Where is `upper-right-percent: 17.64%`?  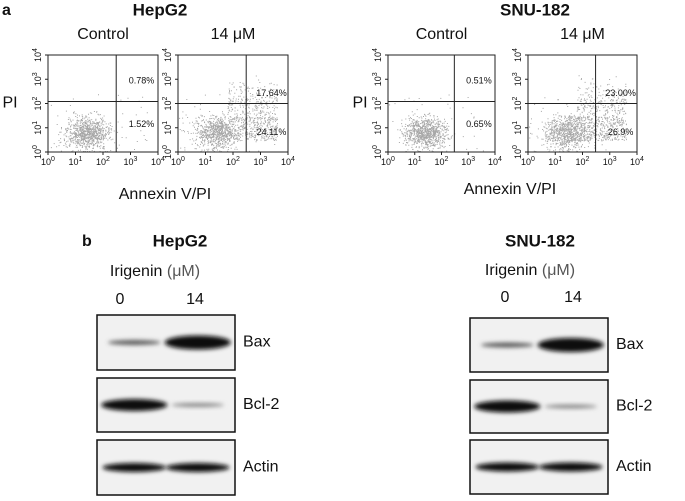
upper-right-percent: 17.64% is located at coordinates (271, 93).